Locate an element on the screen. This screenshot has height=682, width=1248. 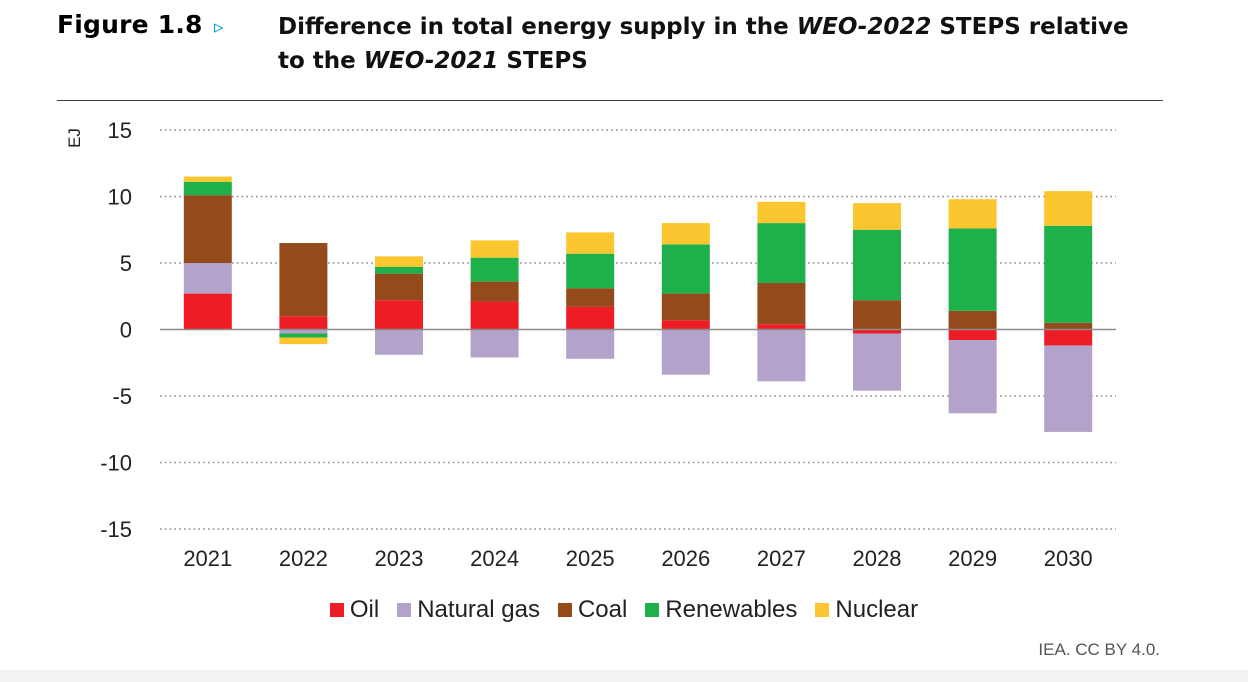
source-credit: IEA. CC BY 4.0. is located at coordinates (1099, 649).